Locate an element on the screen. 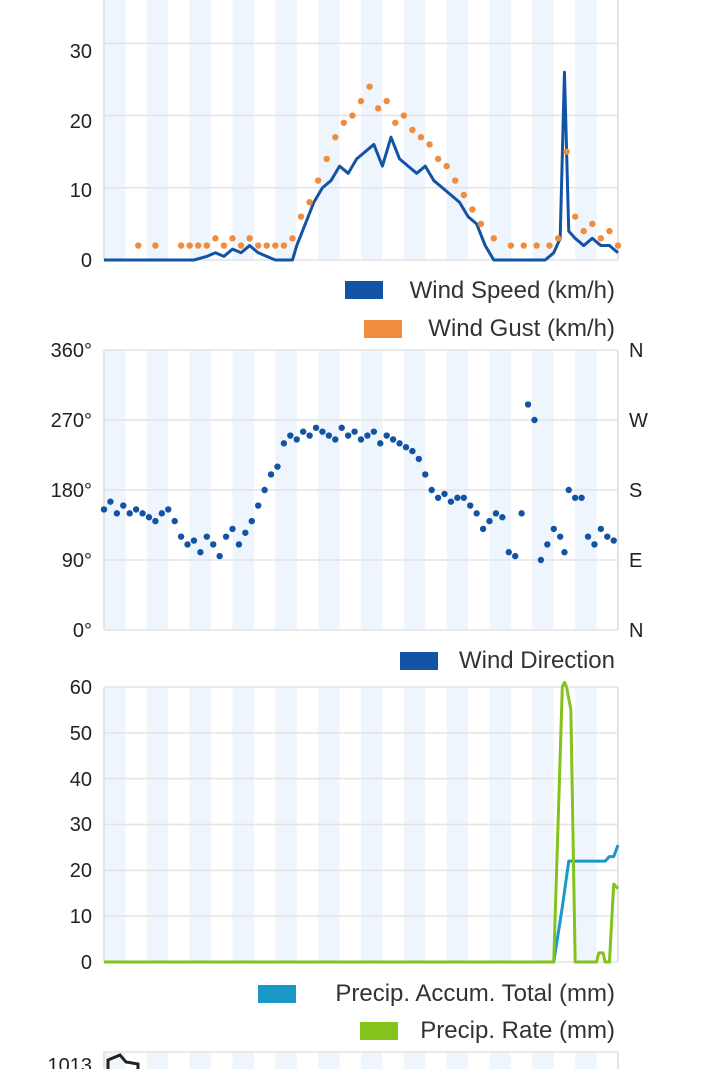 The width and height of the screenshot is (716, 1069). wind-gust-legend-label: Wind Gust (km/h) is located at coordinates (521, 328).